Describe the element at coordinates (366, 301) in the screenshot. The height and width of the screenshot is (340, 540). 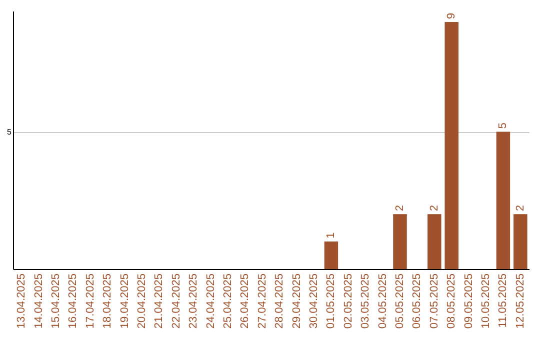
I see `x-tick-label: 03.05.2025` at that location.